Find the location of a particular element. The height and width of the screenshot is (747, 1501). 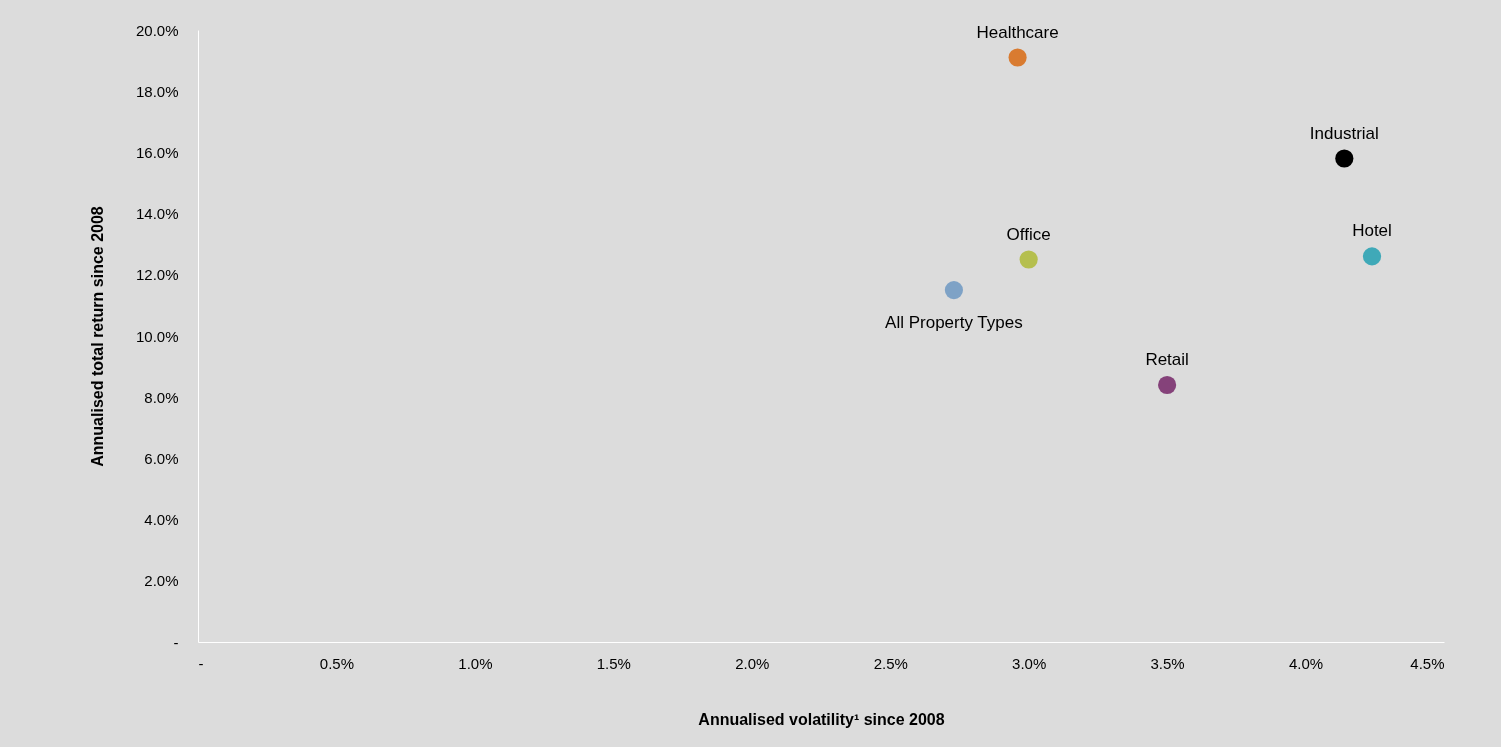

x-tick-label: 3.5% is located at coordinates (1167, 663).